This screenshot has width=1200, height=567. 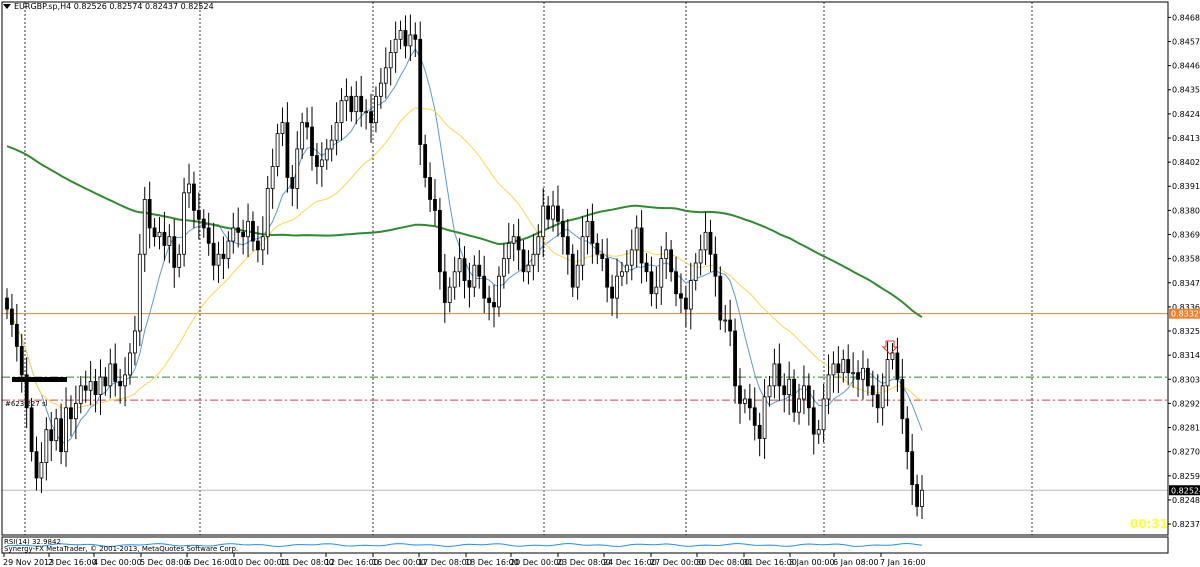 What do you see at coordinates (630, 562) in the screenshot?
I see `x-tick-label: 24 Dec 16:00` at bounding box center [630, 562].